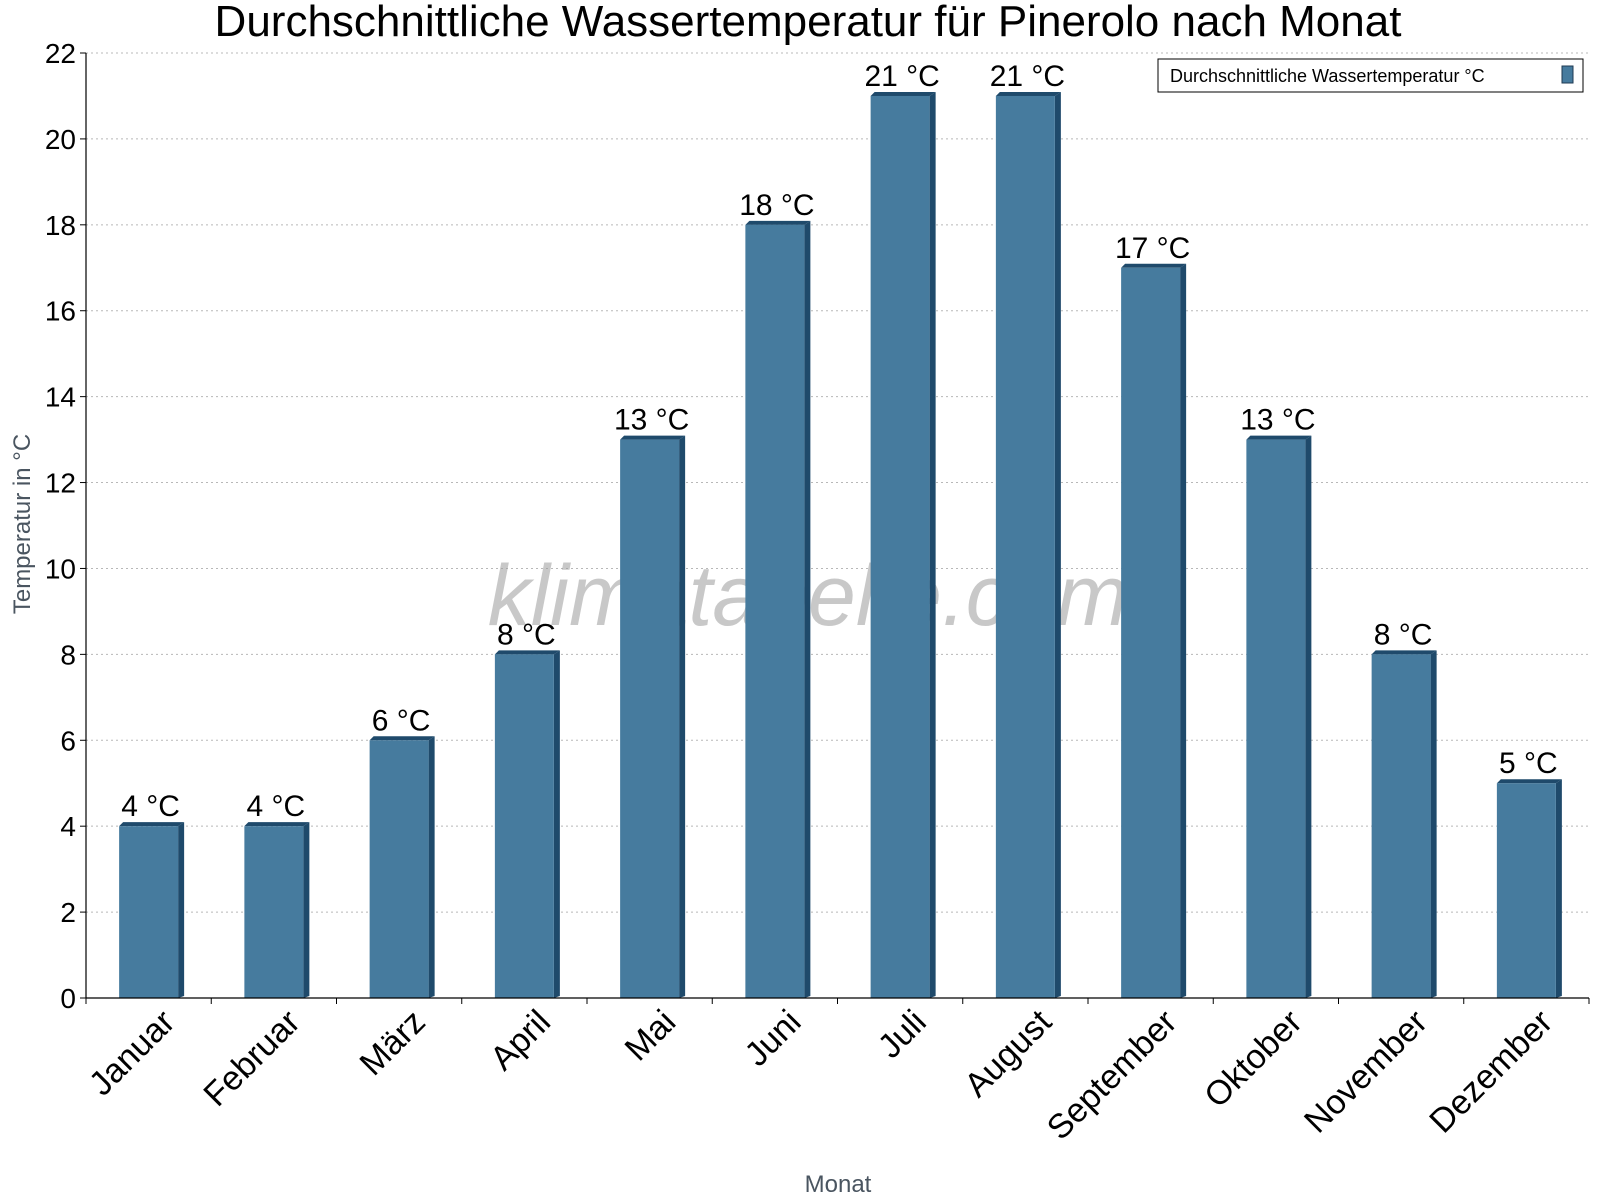 This screenshot has width=1600, height=1200. Describe the element at coordinates (773, 1038) in the screenshot. I see `x-tick-label: Juni` at that location.